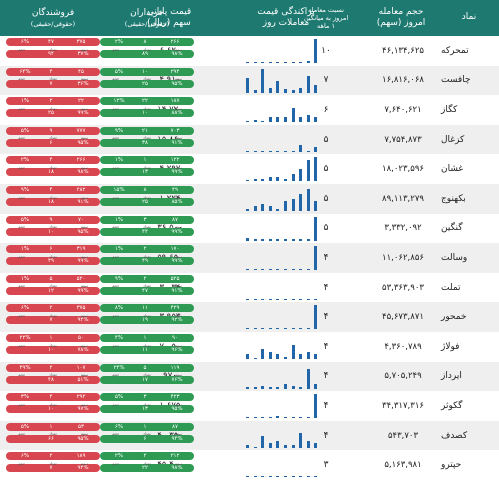 Image resolution: width=499 pixels, height=482 pixels. I want to click on sell-real-percent: ۳۶%, so click(83, 83).